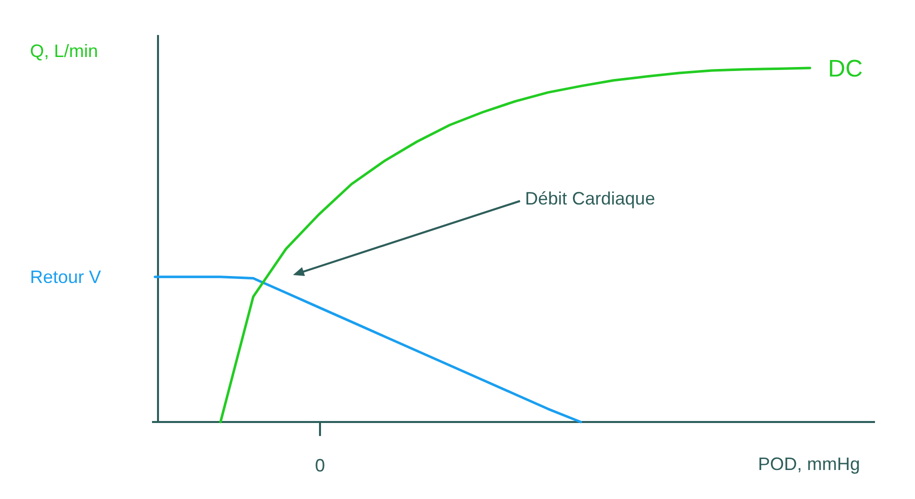 The image size is (915, 499). I want to click on series-label: DC, so click(845, 68).